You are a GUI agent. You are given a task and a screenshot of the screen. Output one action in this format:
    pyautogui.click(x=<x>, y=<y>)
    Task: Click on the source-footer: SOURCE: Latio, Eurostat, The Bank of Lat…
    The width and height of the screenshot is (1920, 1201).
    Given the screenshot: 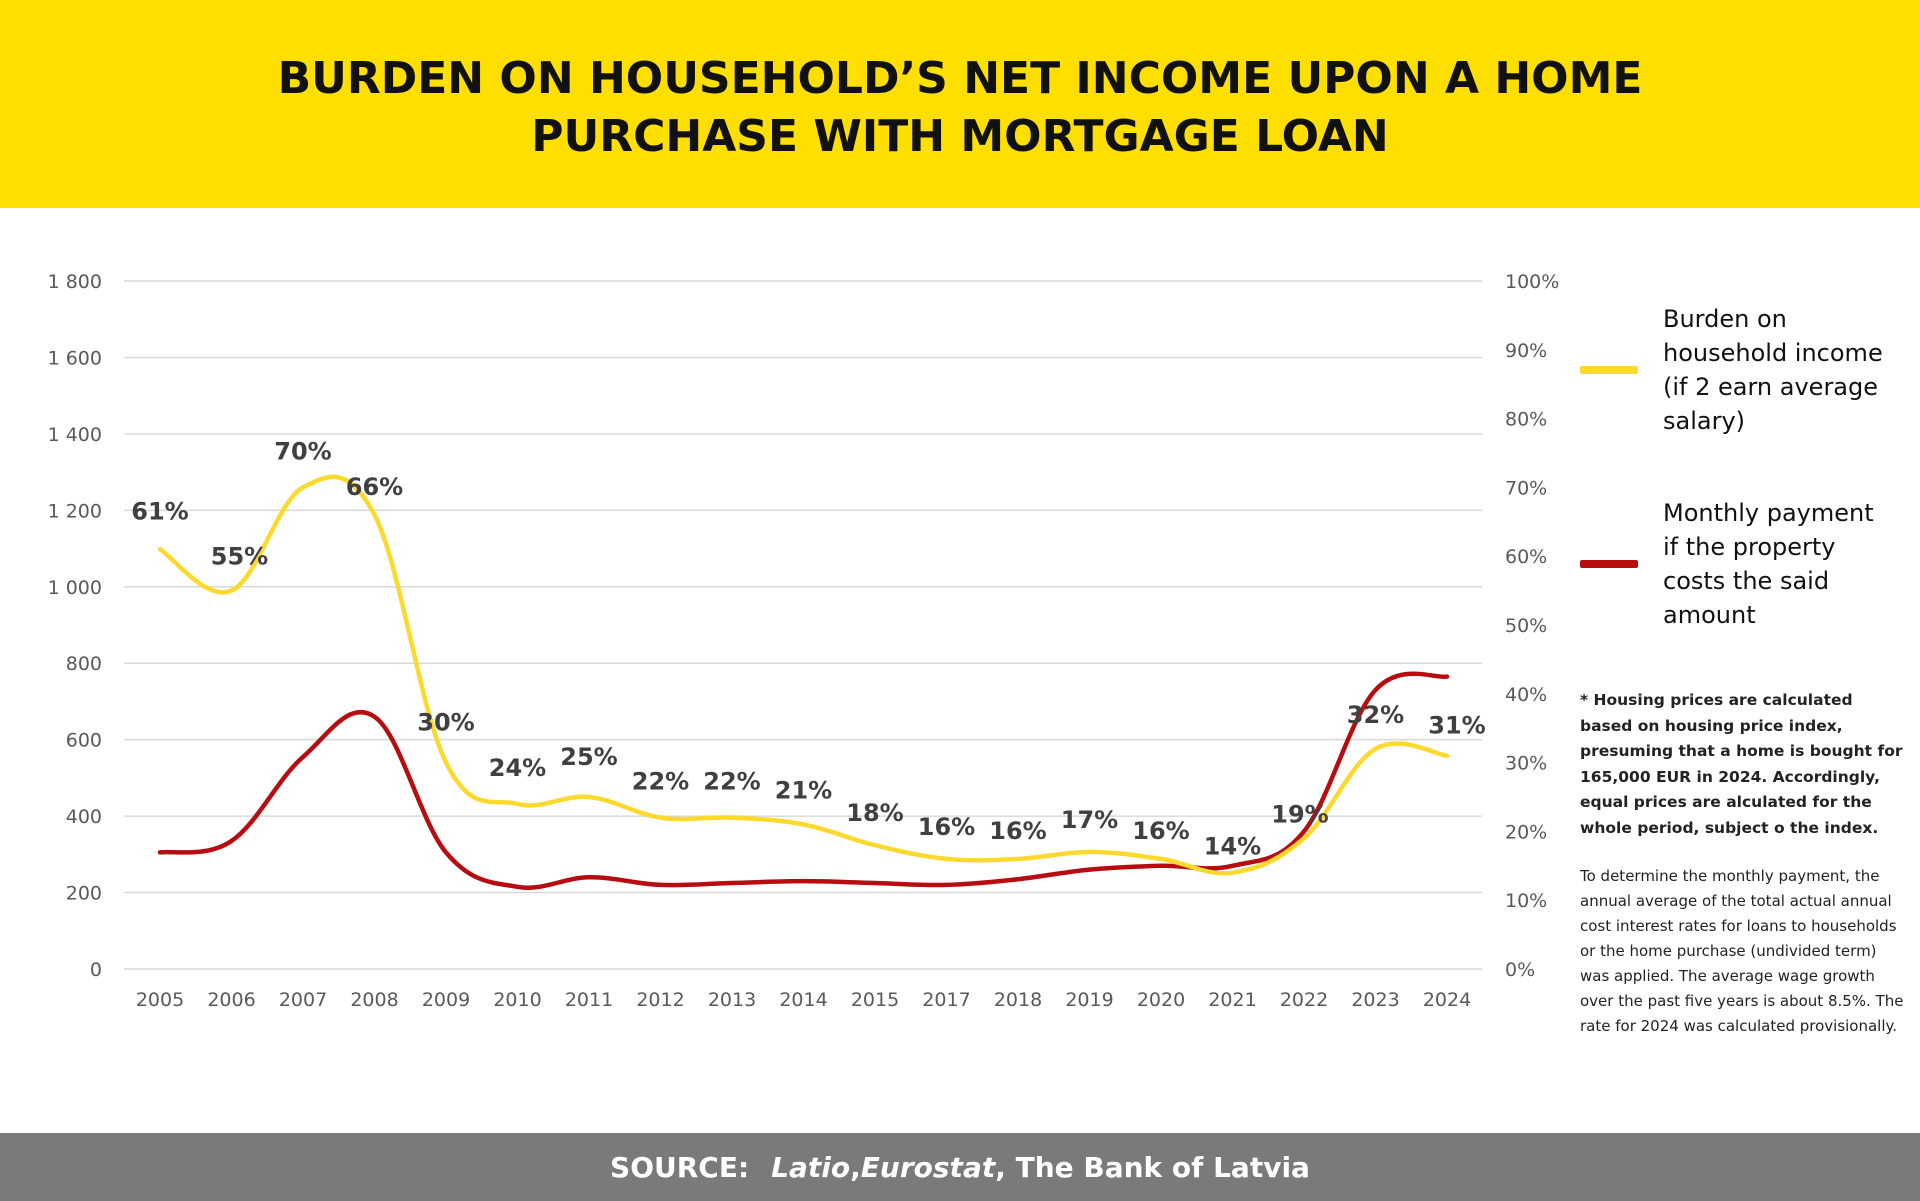 What is the action you would take?
    pyautogui.click(x=960, y=1167)
    